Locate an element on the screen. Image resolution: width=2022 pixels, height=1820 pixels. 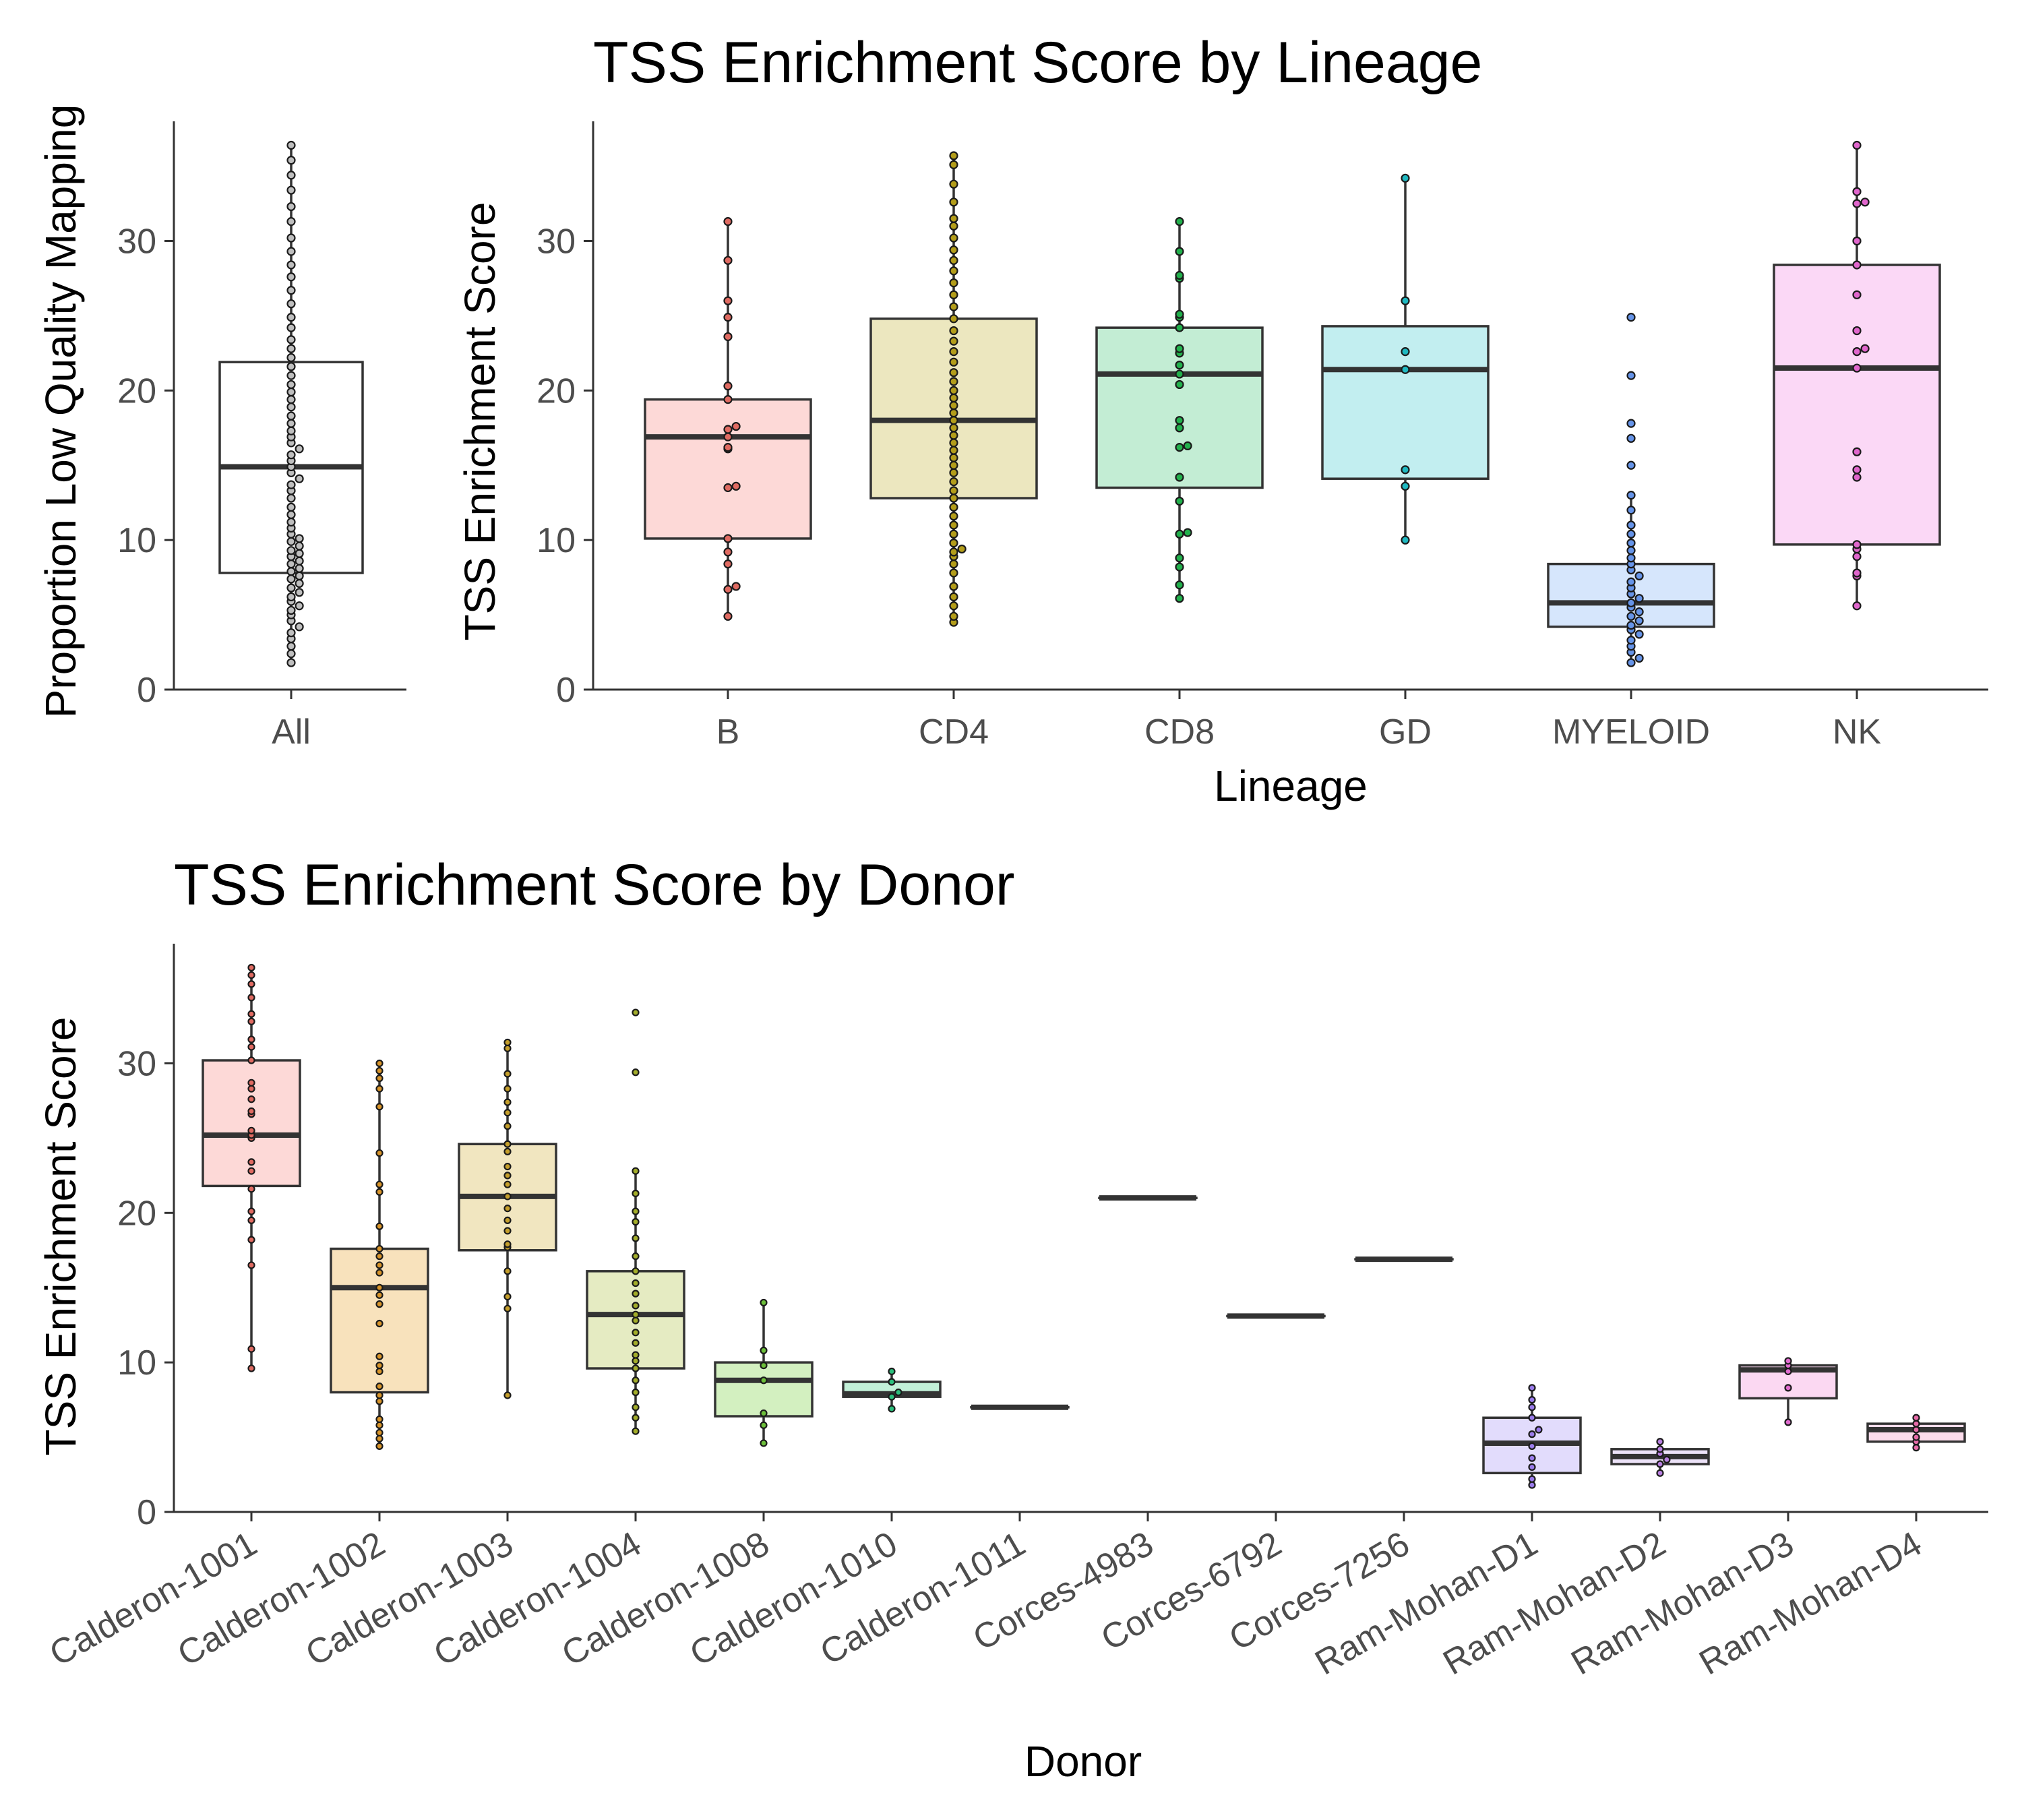
x-tick-label: Calderon-1001 is located at coordinates (153, 1599).